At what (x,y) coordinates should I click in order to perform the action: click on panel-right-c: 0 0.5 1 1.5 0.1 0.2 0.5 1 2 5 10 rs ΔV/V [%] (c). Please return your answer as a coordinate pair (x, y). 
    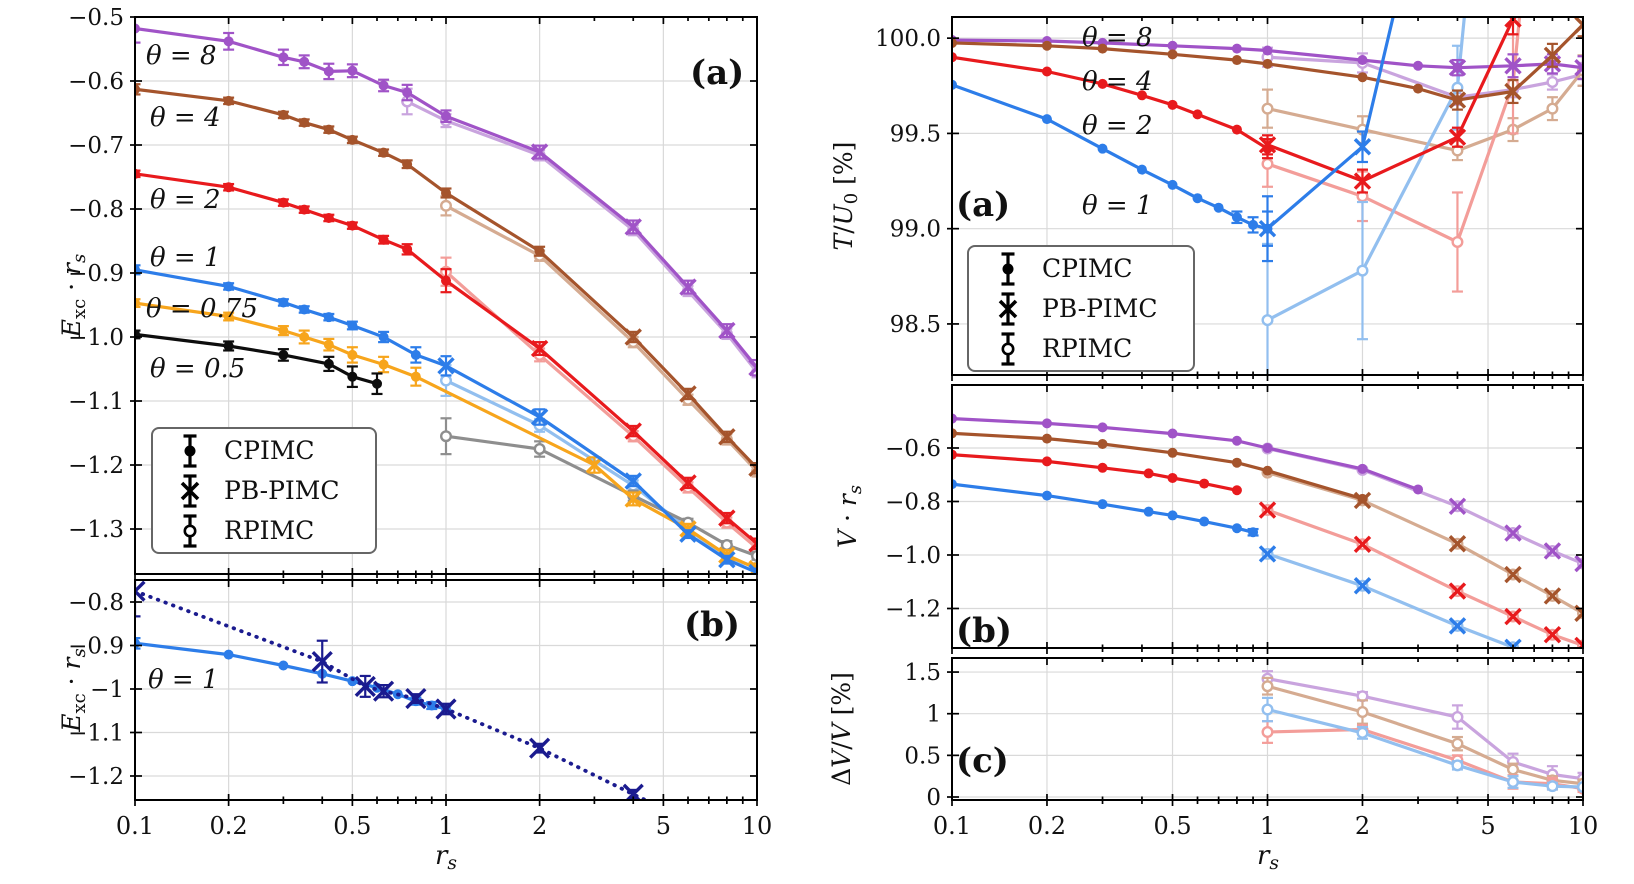
    Looking at the image, I should click on (1213, 765).